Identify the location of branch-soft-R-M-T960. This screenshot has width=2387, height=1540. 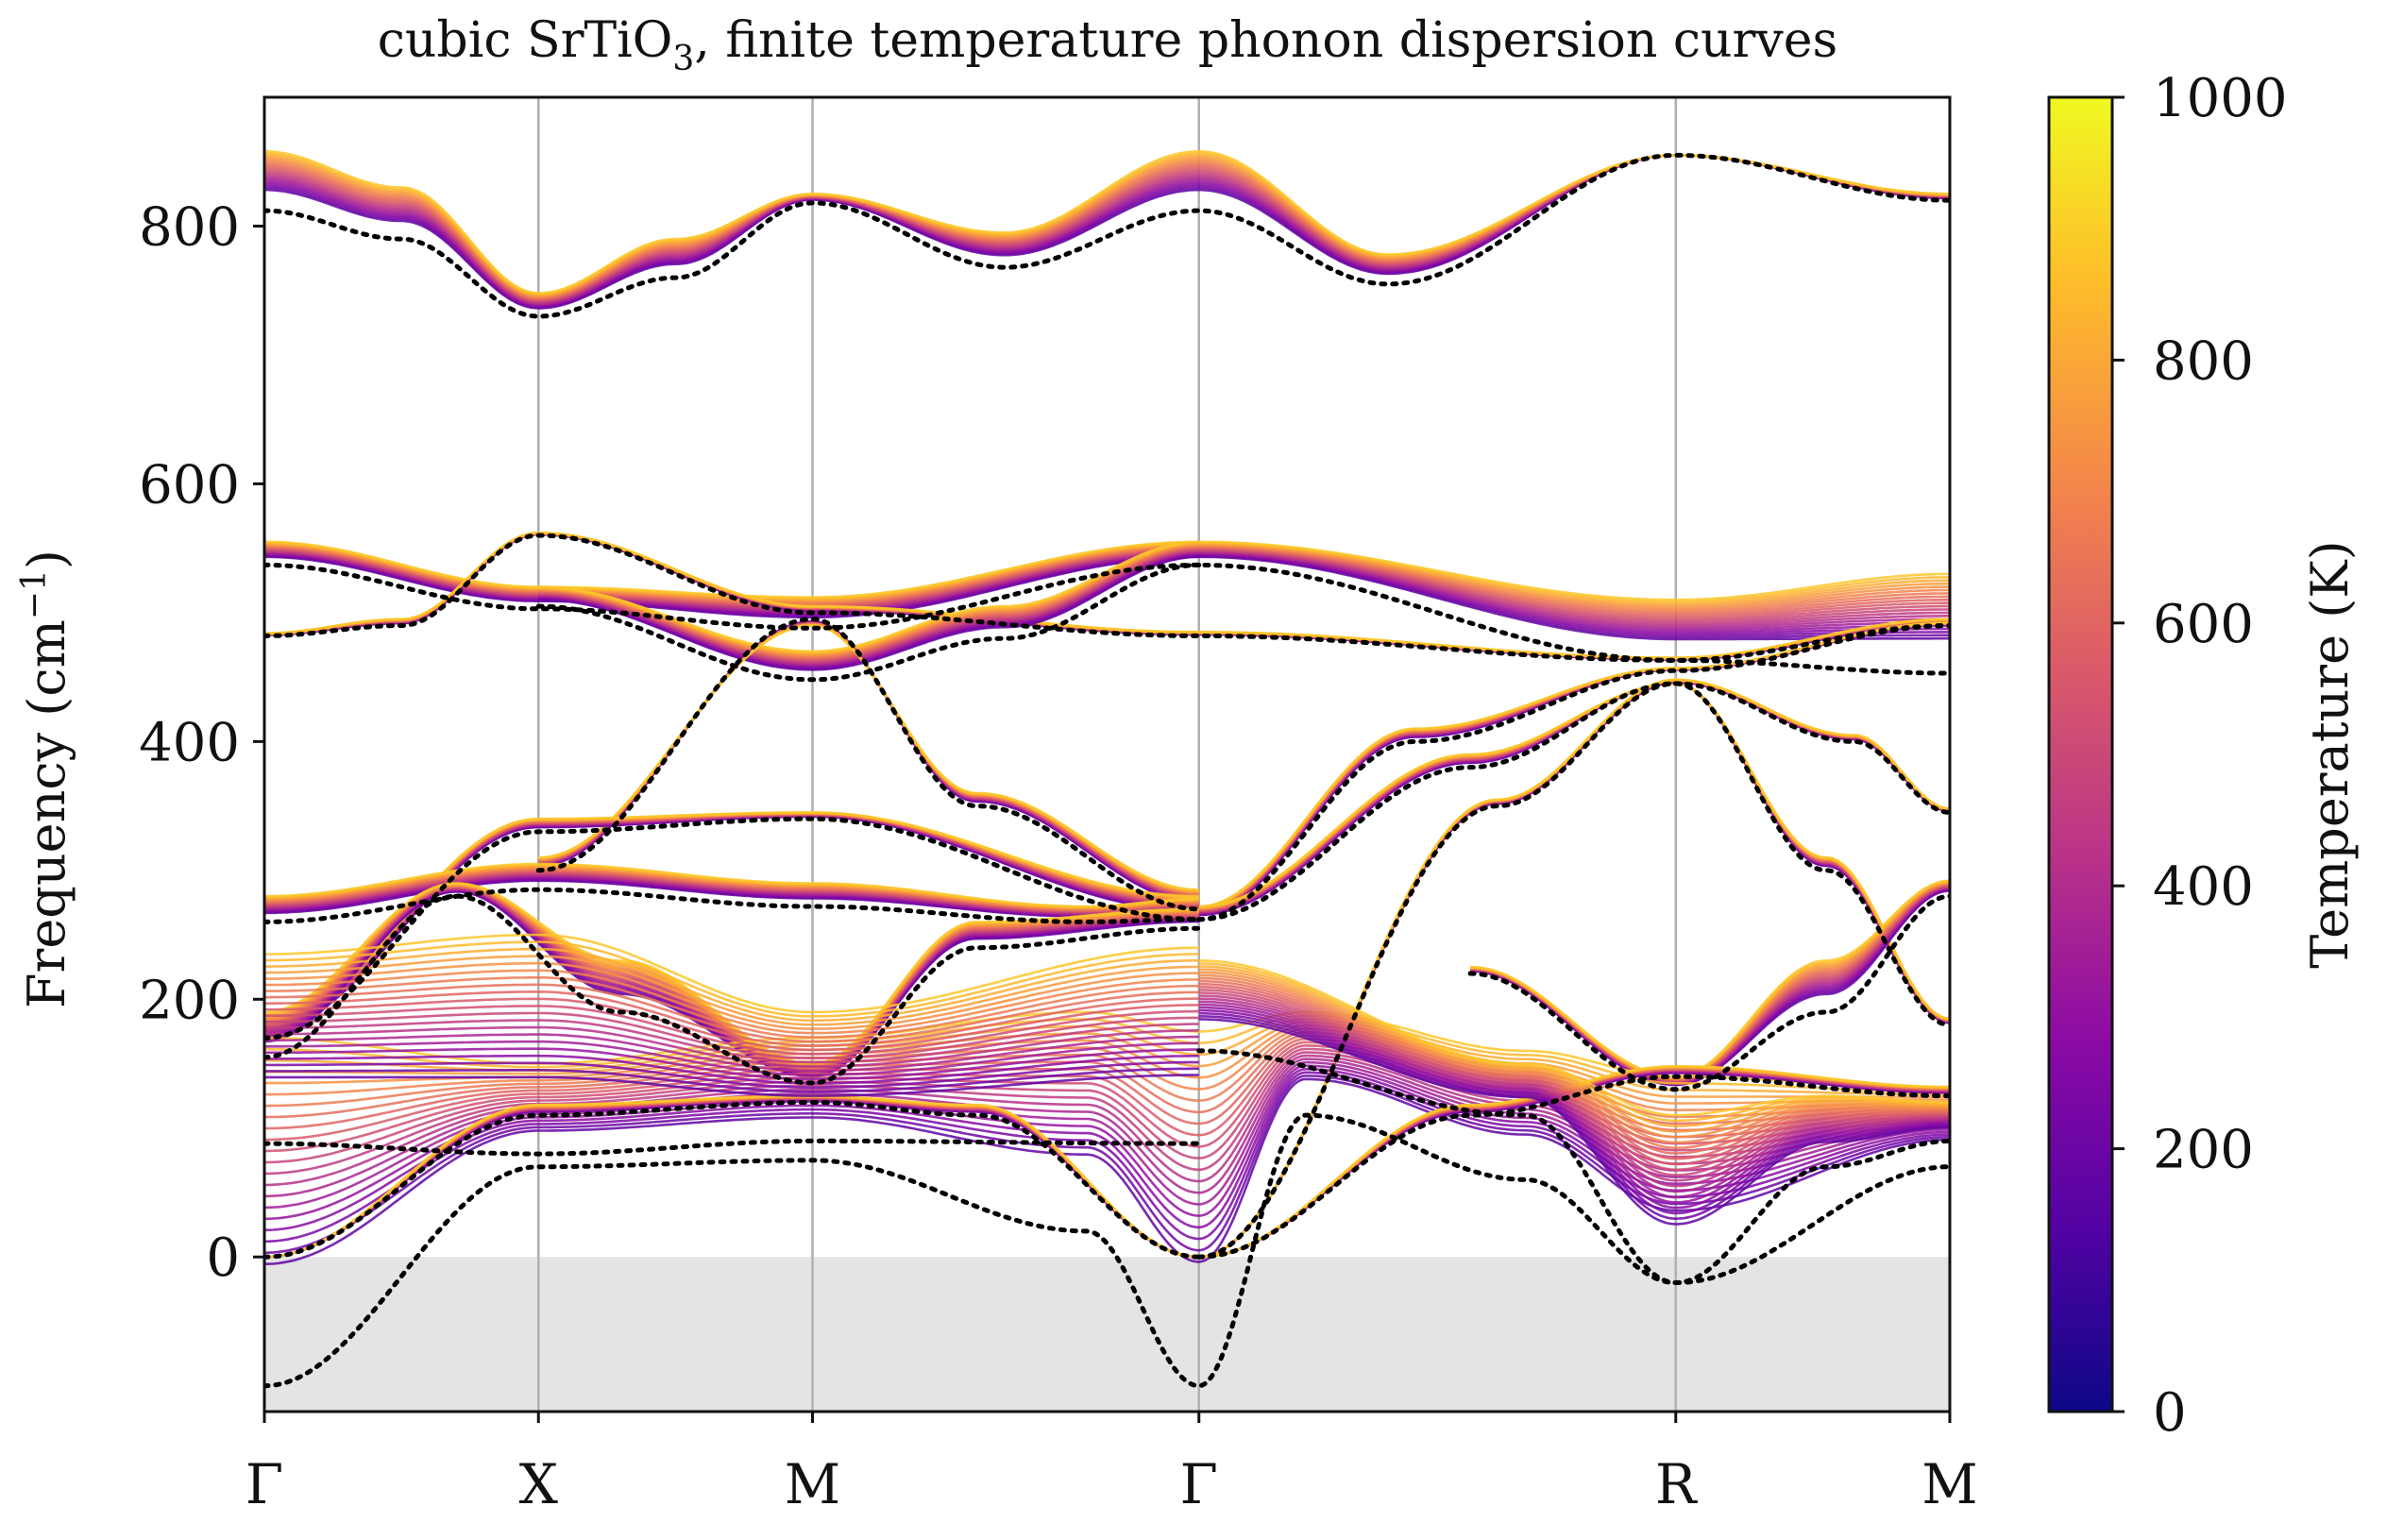
(1710, 979).